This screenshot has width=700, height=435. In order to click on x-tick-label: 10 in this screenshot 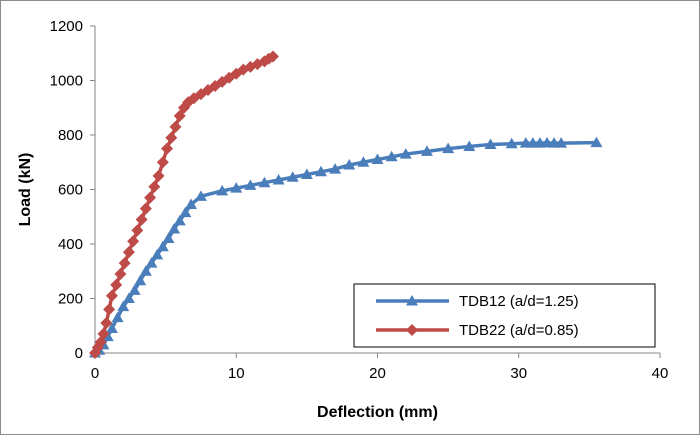, I will do `click(236, 373)`.